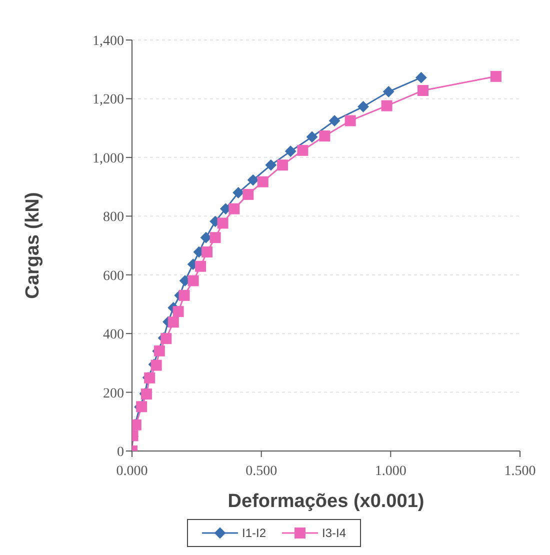  Describe the element at coordinates (33, 245) in the screenshot. I see `y-axis-title: Cargas (kN)` at that location.